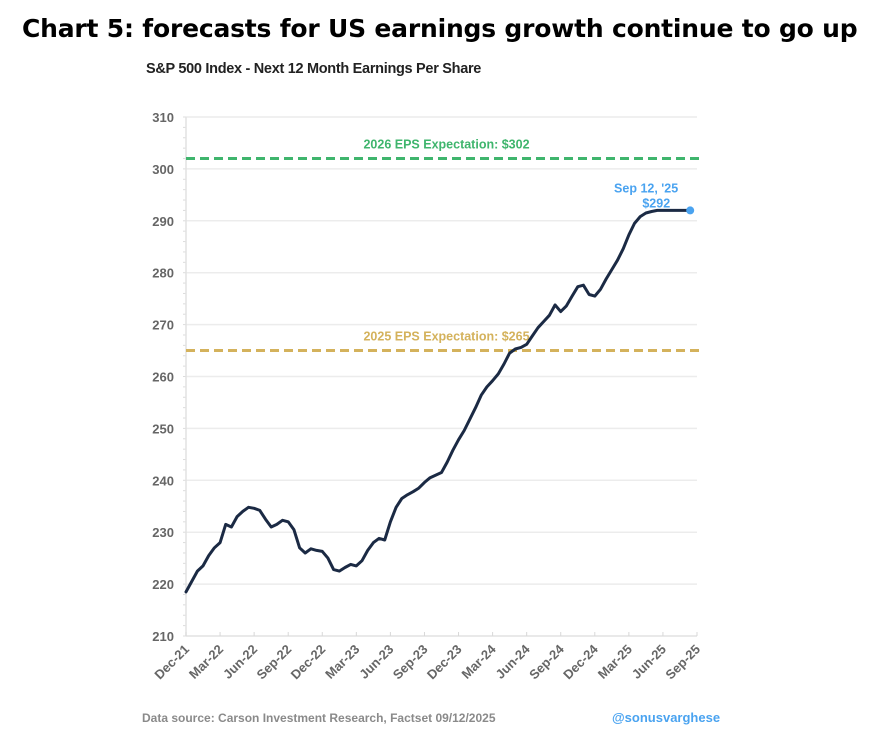  Describe the element at coordinates (342, 662) in the screenshot. I see `x-tick-label: Mar-23` at that location.